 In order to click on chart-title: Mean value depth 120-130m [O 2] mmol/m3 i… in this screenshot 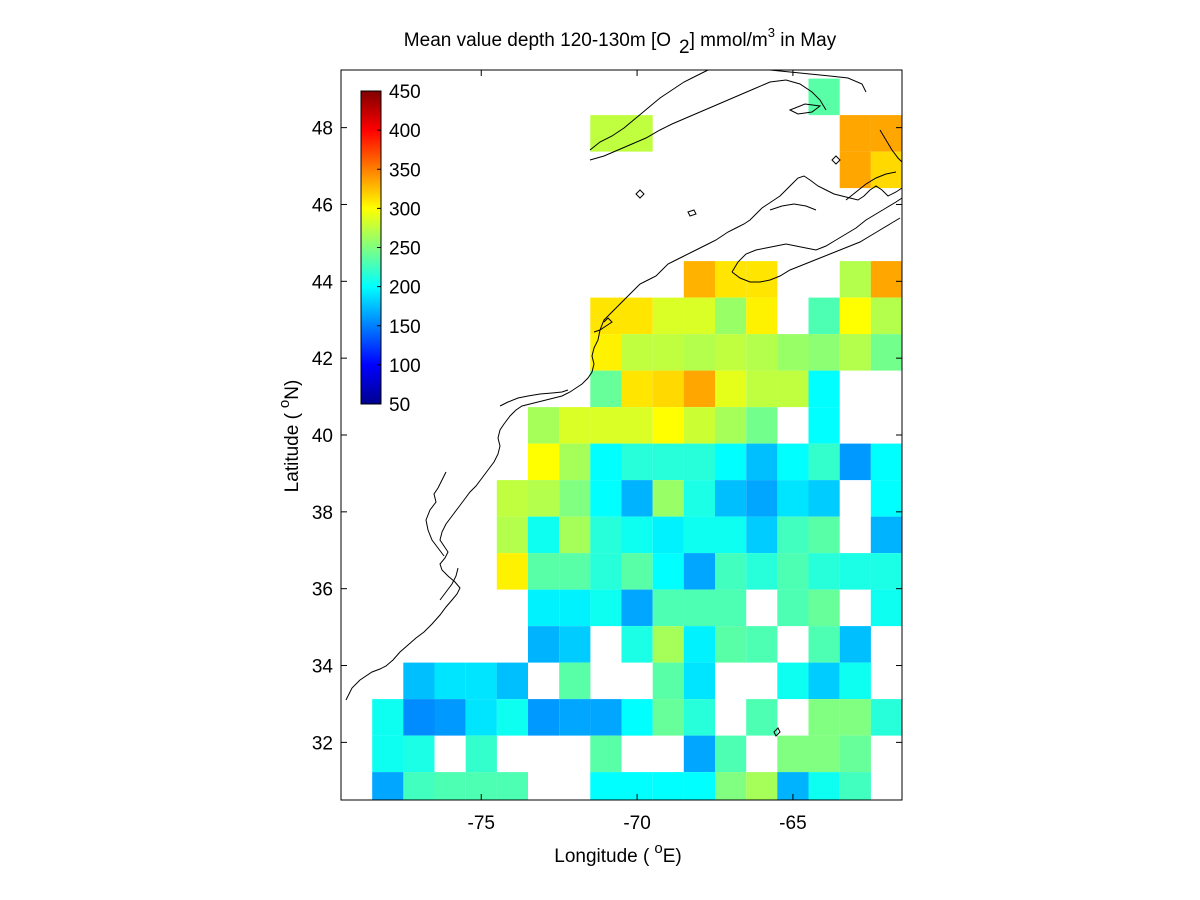, I will do `click(620, 41)`.